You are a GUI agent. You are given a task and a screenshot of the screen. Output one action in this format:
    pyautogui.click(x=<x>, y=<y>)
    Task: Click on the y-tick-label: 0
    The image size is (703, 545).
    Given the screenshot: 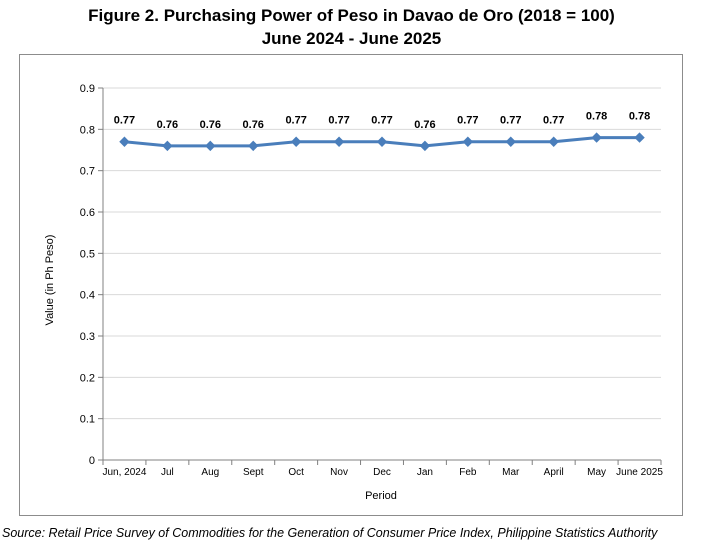 What is the action you would take?
    pyautogui.click(x=92, y=461)
    